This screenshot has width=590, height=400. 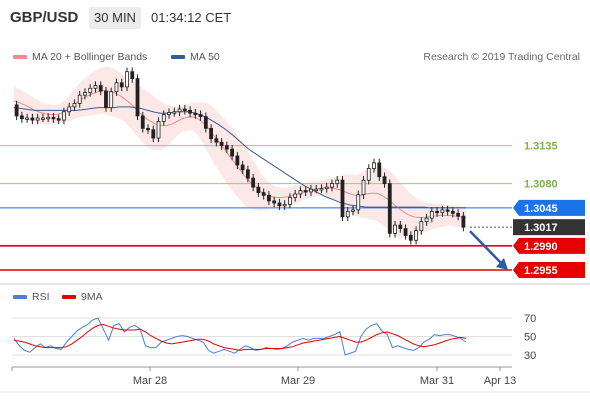 What do you see at coordinates (502, 264) in the screenshot?
I see `forecast-arrow-head` at bounding box center [502, 264].